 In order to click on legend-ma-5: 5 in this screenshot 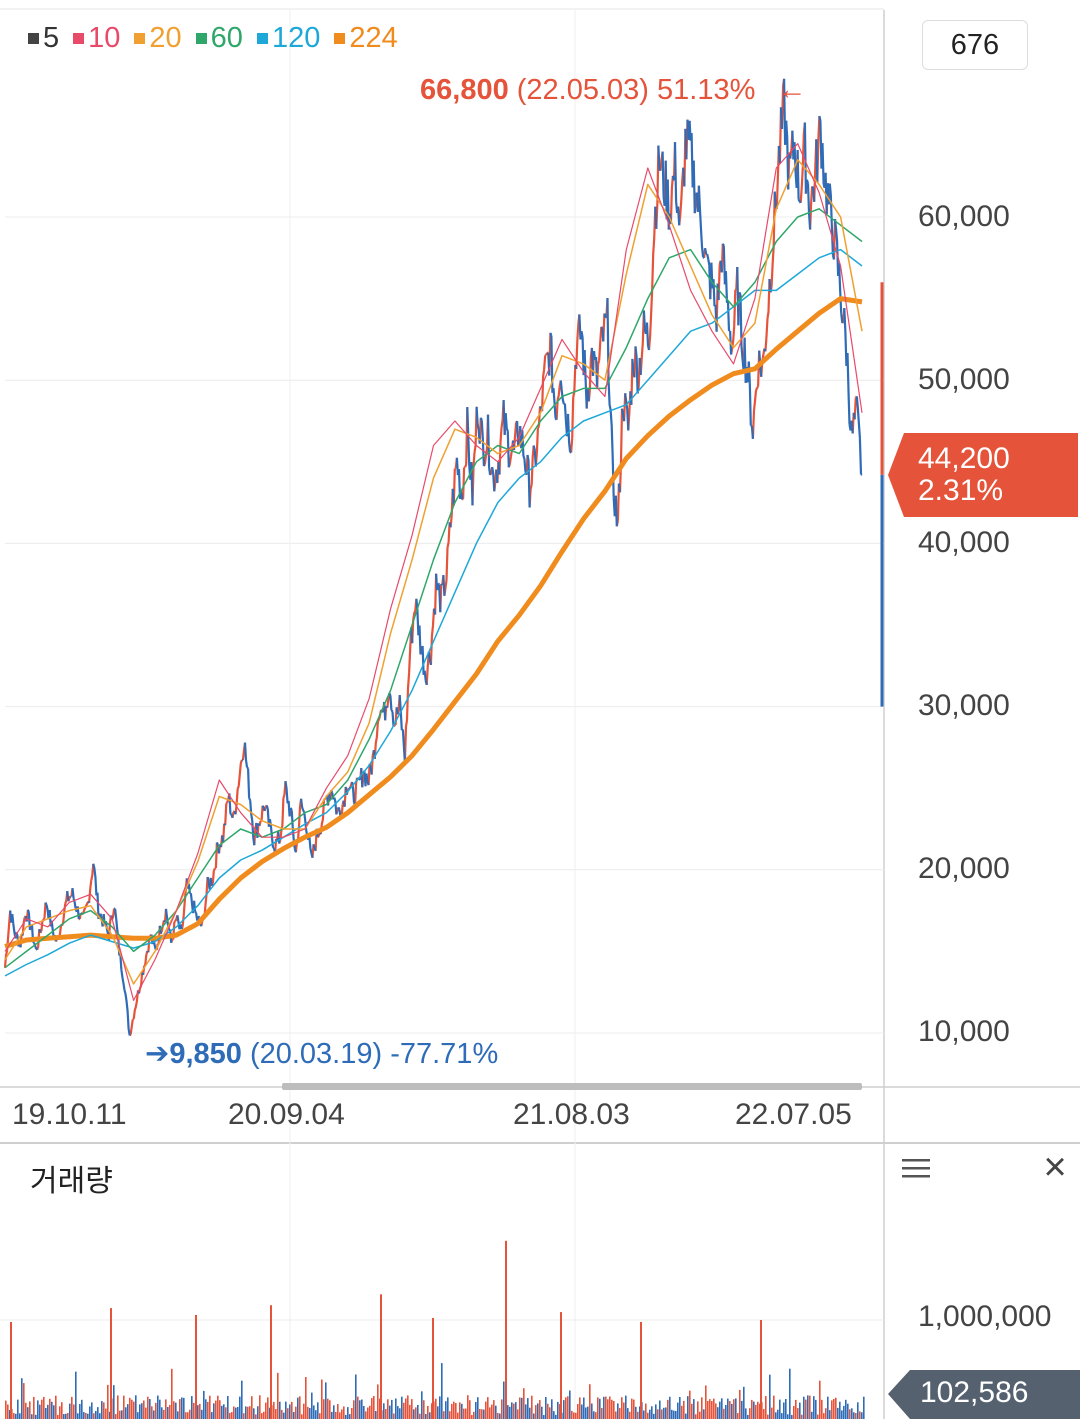, I will do `click(43, 38)`.